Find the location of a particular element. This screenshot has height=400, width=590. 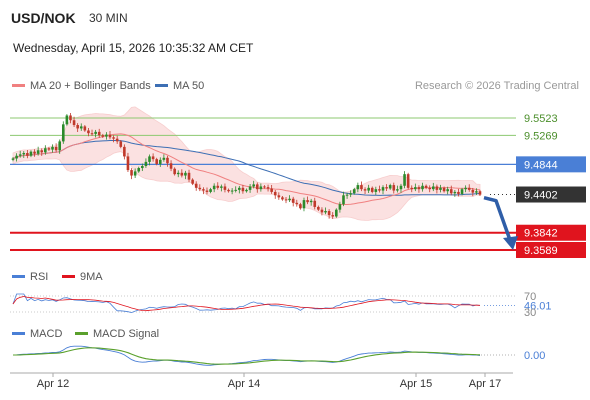

rsi-line is located at coordinates (246, 303).